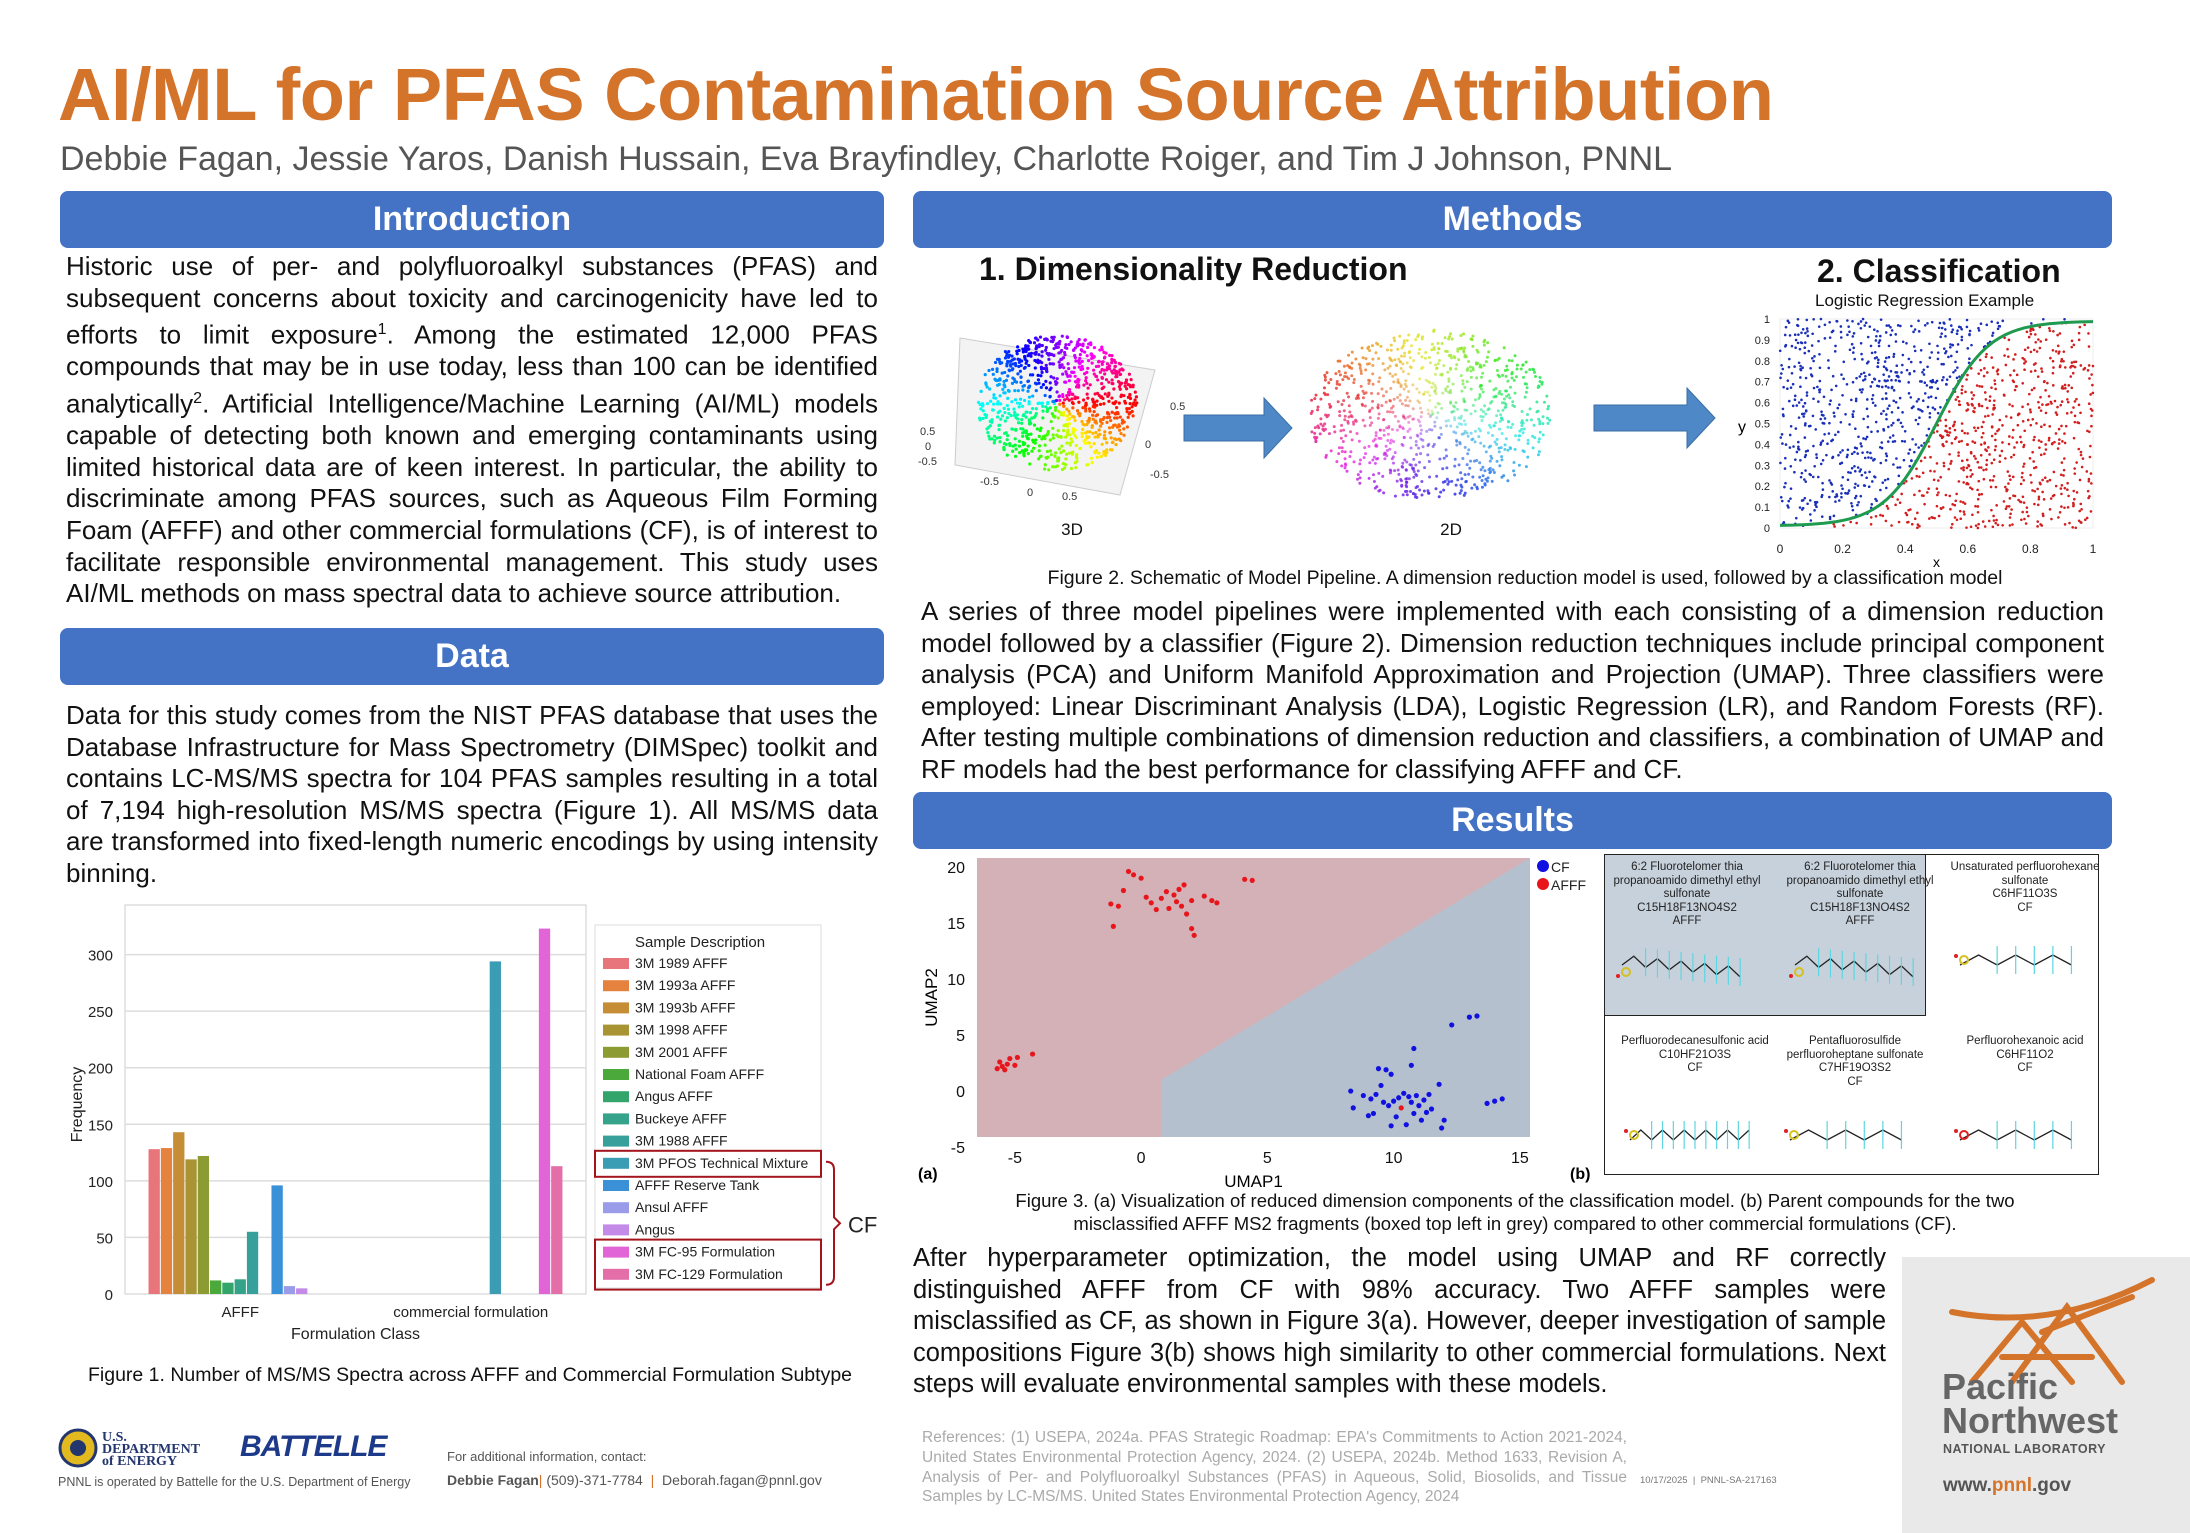 This screenshot has width=2190, height=1533. I want to click on compound-formula: C15H18F13NO4S2, so click(1687, 907).